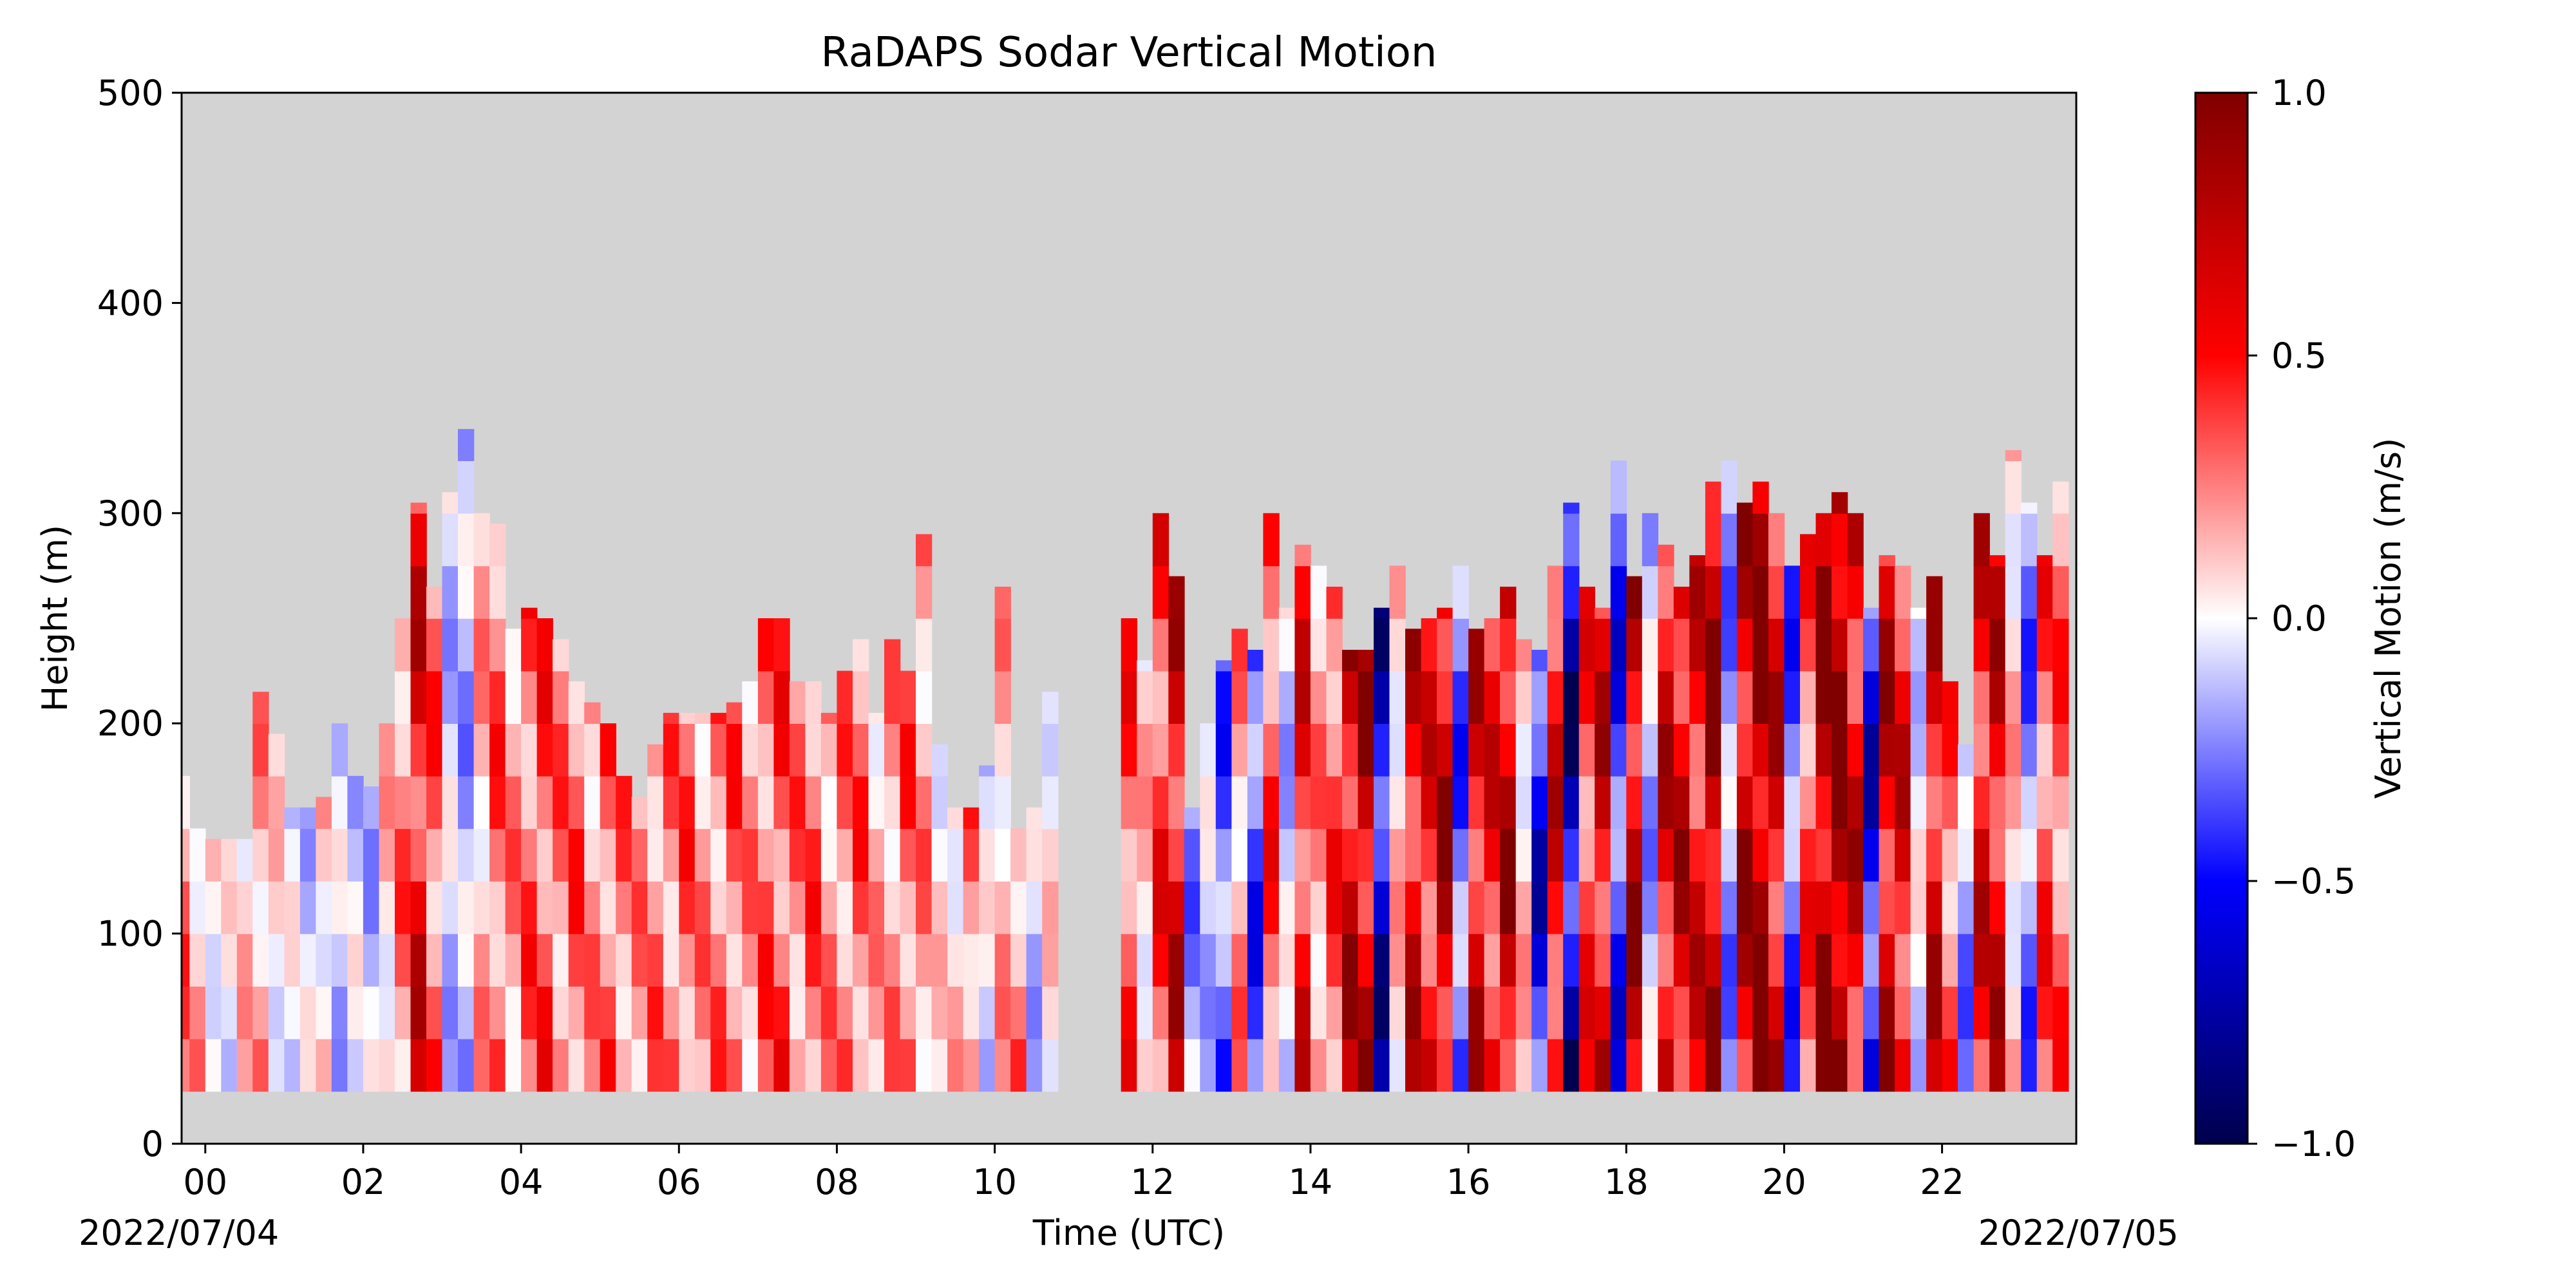 The width and height of the screenshot is (2576, 1288). I want to click on colorbar, so click(2221, 618).